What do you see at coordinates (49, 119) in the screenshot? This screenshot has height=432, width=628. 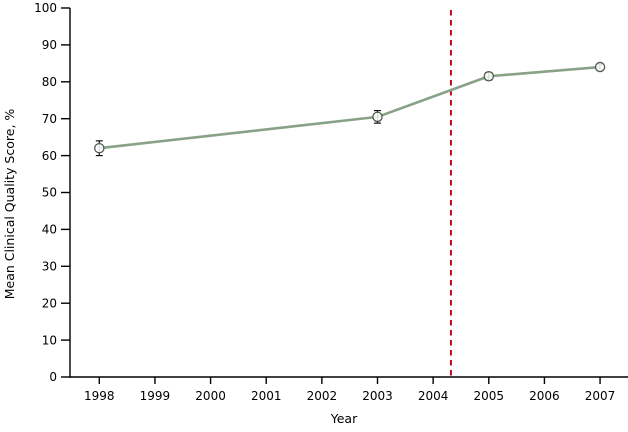 I see `y-tick-label: 70` at bounding box center [49, 119].